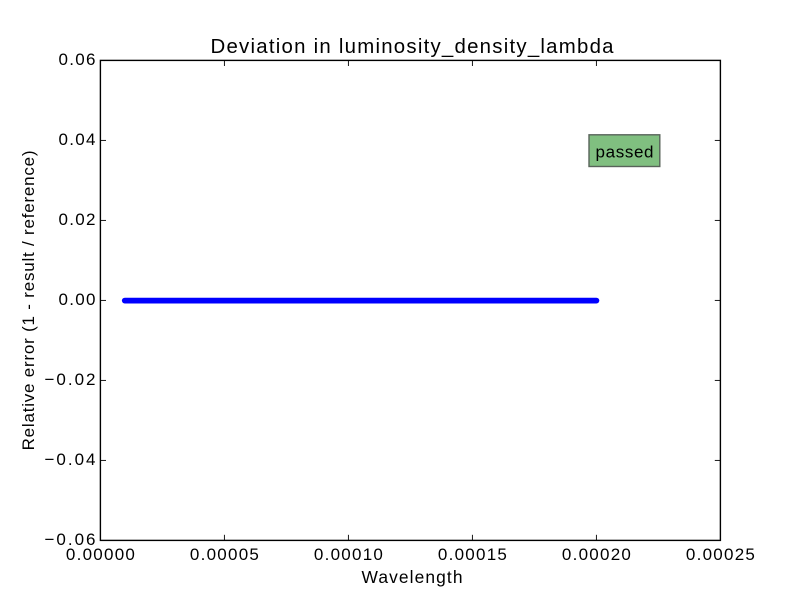  Describe the element at coordinates (348, 554) in the screenshot. I see `svg-text: 0.00010` at that location.